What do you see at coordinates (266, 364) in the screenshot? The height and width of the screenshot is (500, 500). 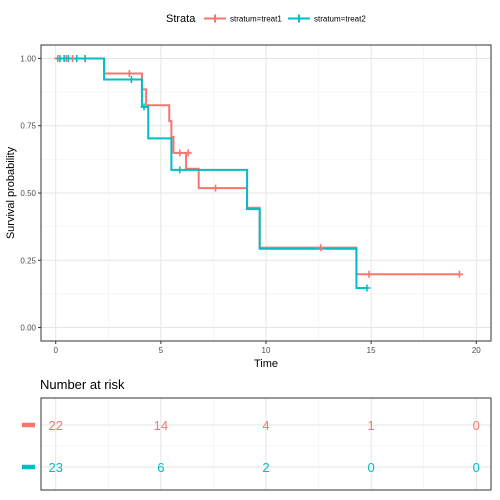 I see `x-axis-title: Time` at bounding box center [266, 364].